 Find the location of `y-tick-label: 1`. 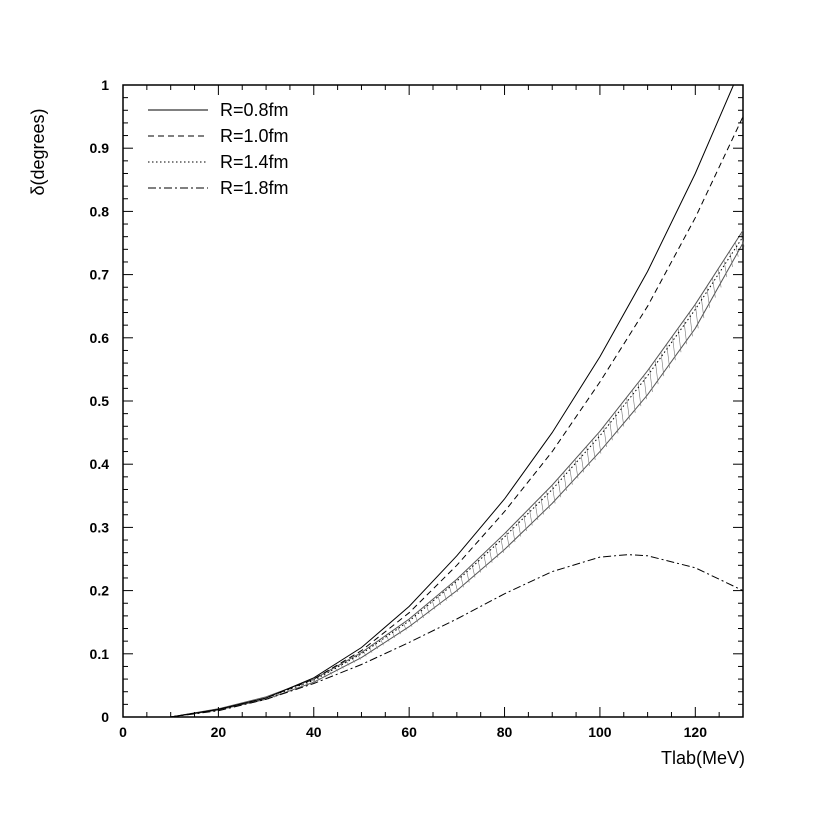

y-tick-label: 1 is located at coordinates (105, 85).